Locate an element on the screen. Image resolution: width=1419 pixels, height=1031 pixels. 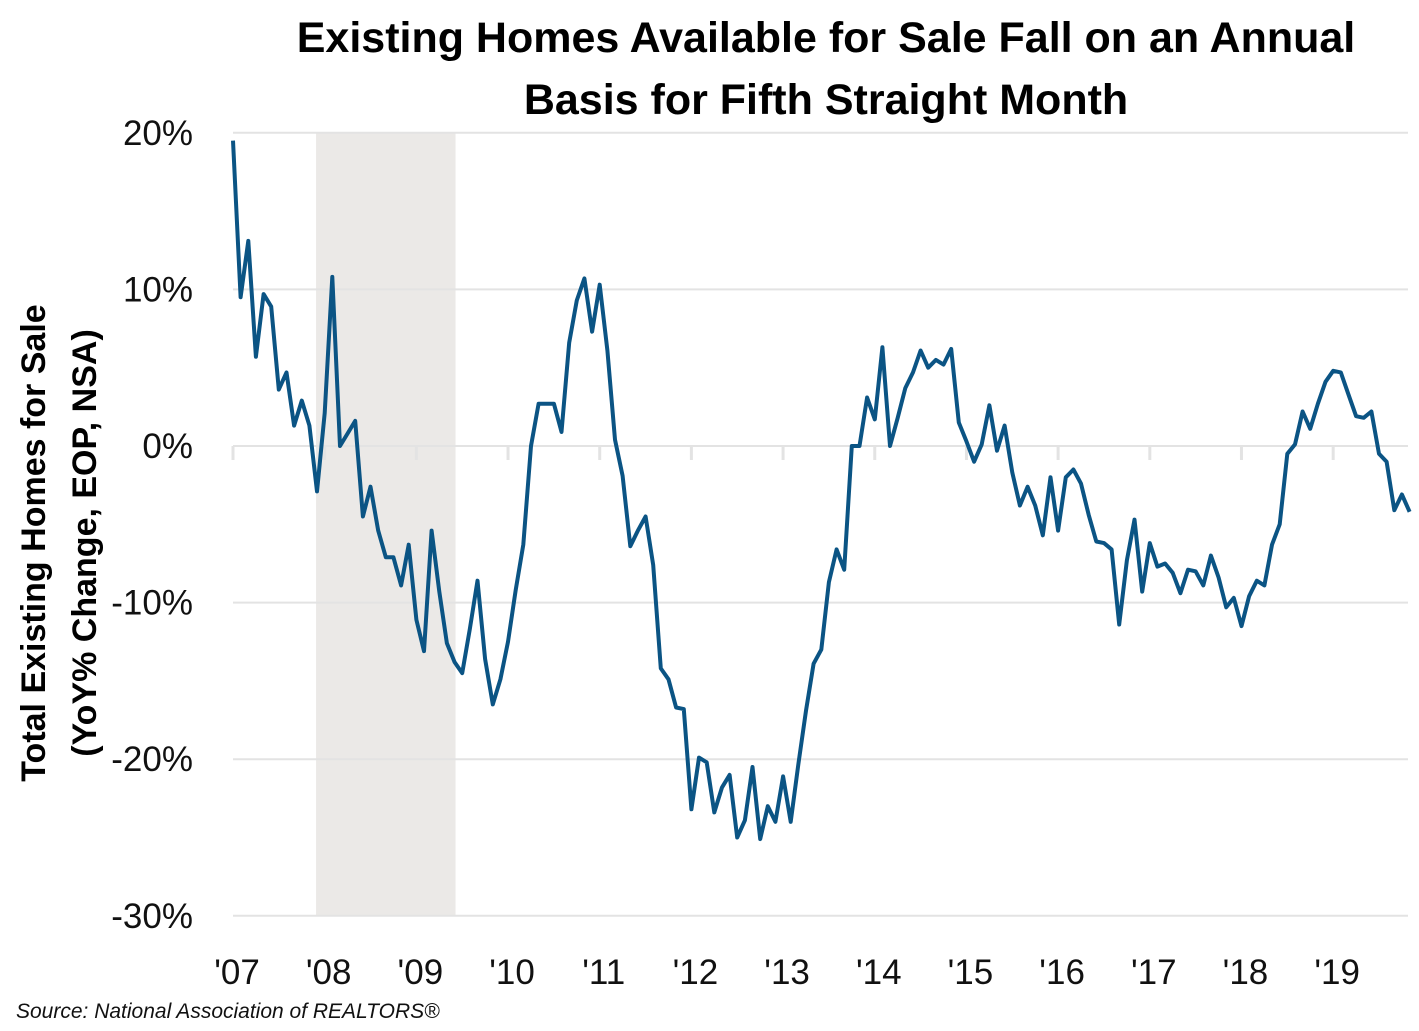
x-tick-label: '17 is located at coordinates (1154, 972).